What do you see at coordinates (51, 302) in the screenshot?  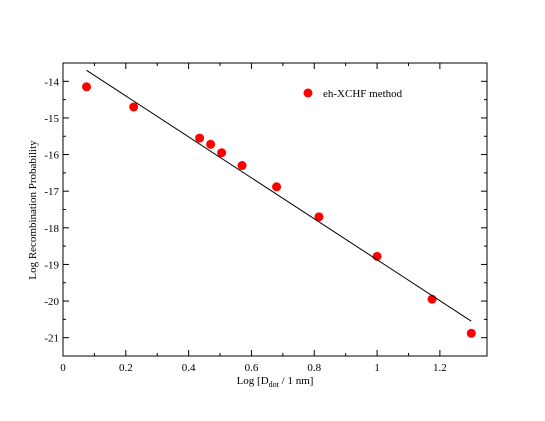 I see `y-tick-label: -20` at bounding box center [51, 302].